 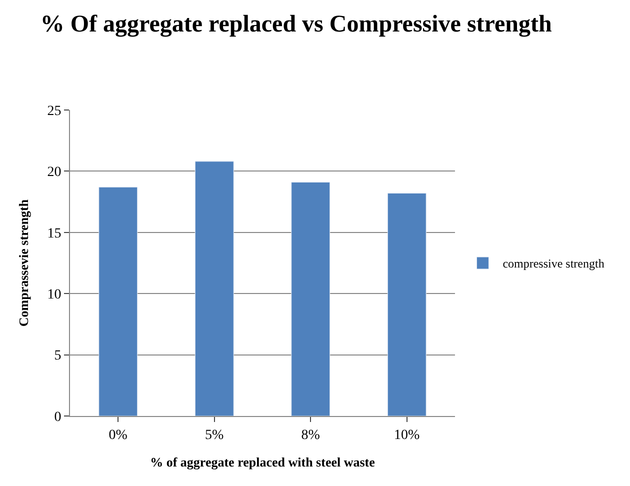 What do you see at coordinates (553, 263) in the screenshot?
I see `legend-label: compressive strength` at bounding box center [553, 263].